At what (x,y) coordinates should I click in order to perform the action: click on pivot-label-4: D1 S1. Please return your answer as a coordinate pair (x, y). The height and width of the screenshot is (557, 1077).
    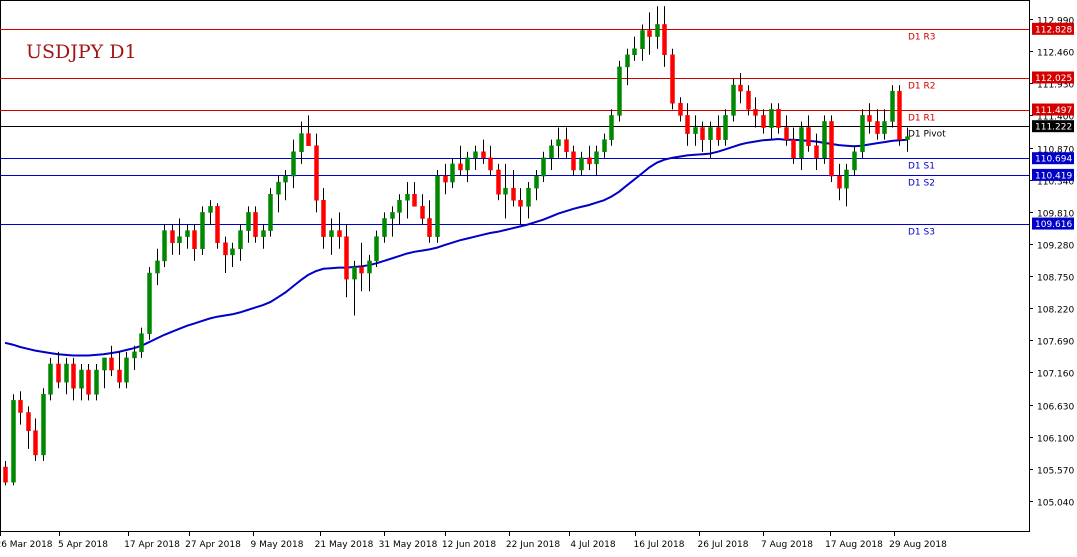
    Looking at the image, I should click on (921, 167).